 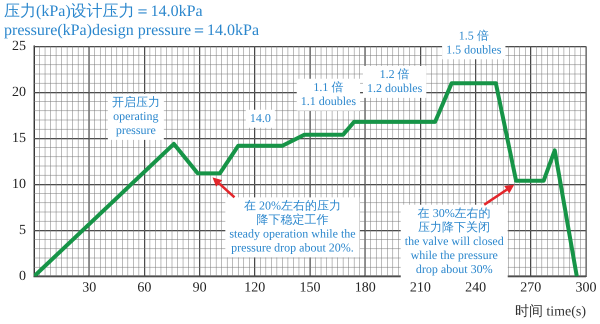 I want to click on annotation: 在 30%左右的压力降下关闭 the valve will closed while the pressure drop about 30%, so click(x=454, y=241).